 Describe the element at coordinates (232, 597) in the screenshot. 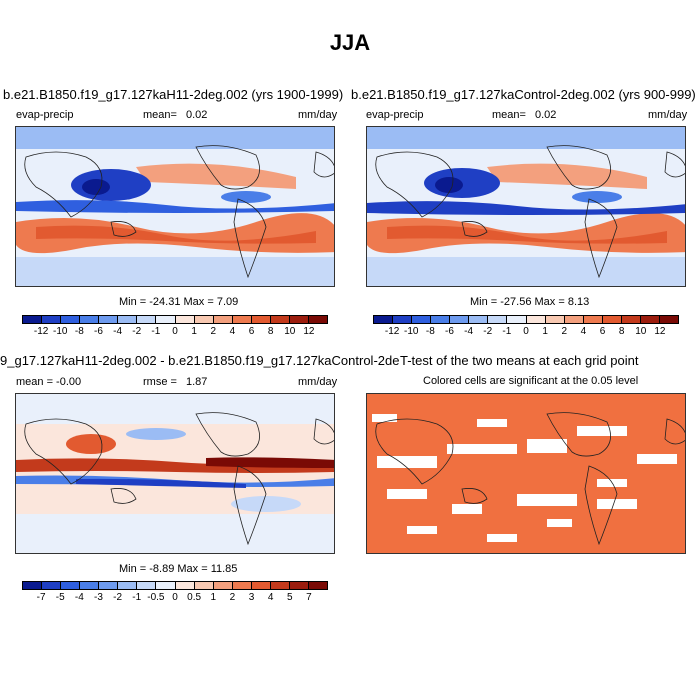

I see `panel3-colorbar-tick-label: 2` at that location.